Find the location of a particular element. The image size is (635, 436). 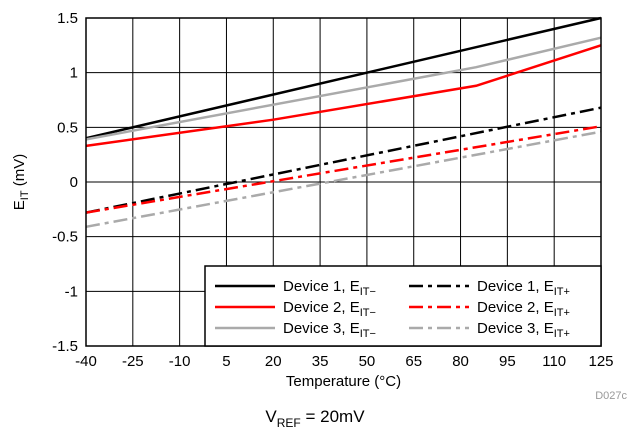

x-tick-label: 65 is located at coordinates (413, 361).